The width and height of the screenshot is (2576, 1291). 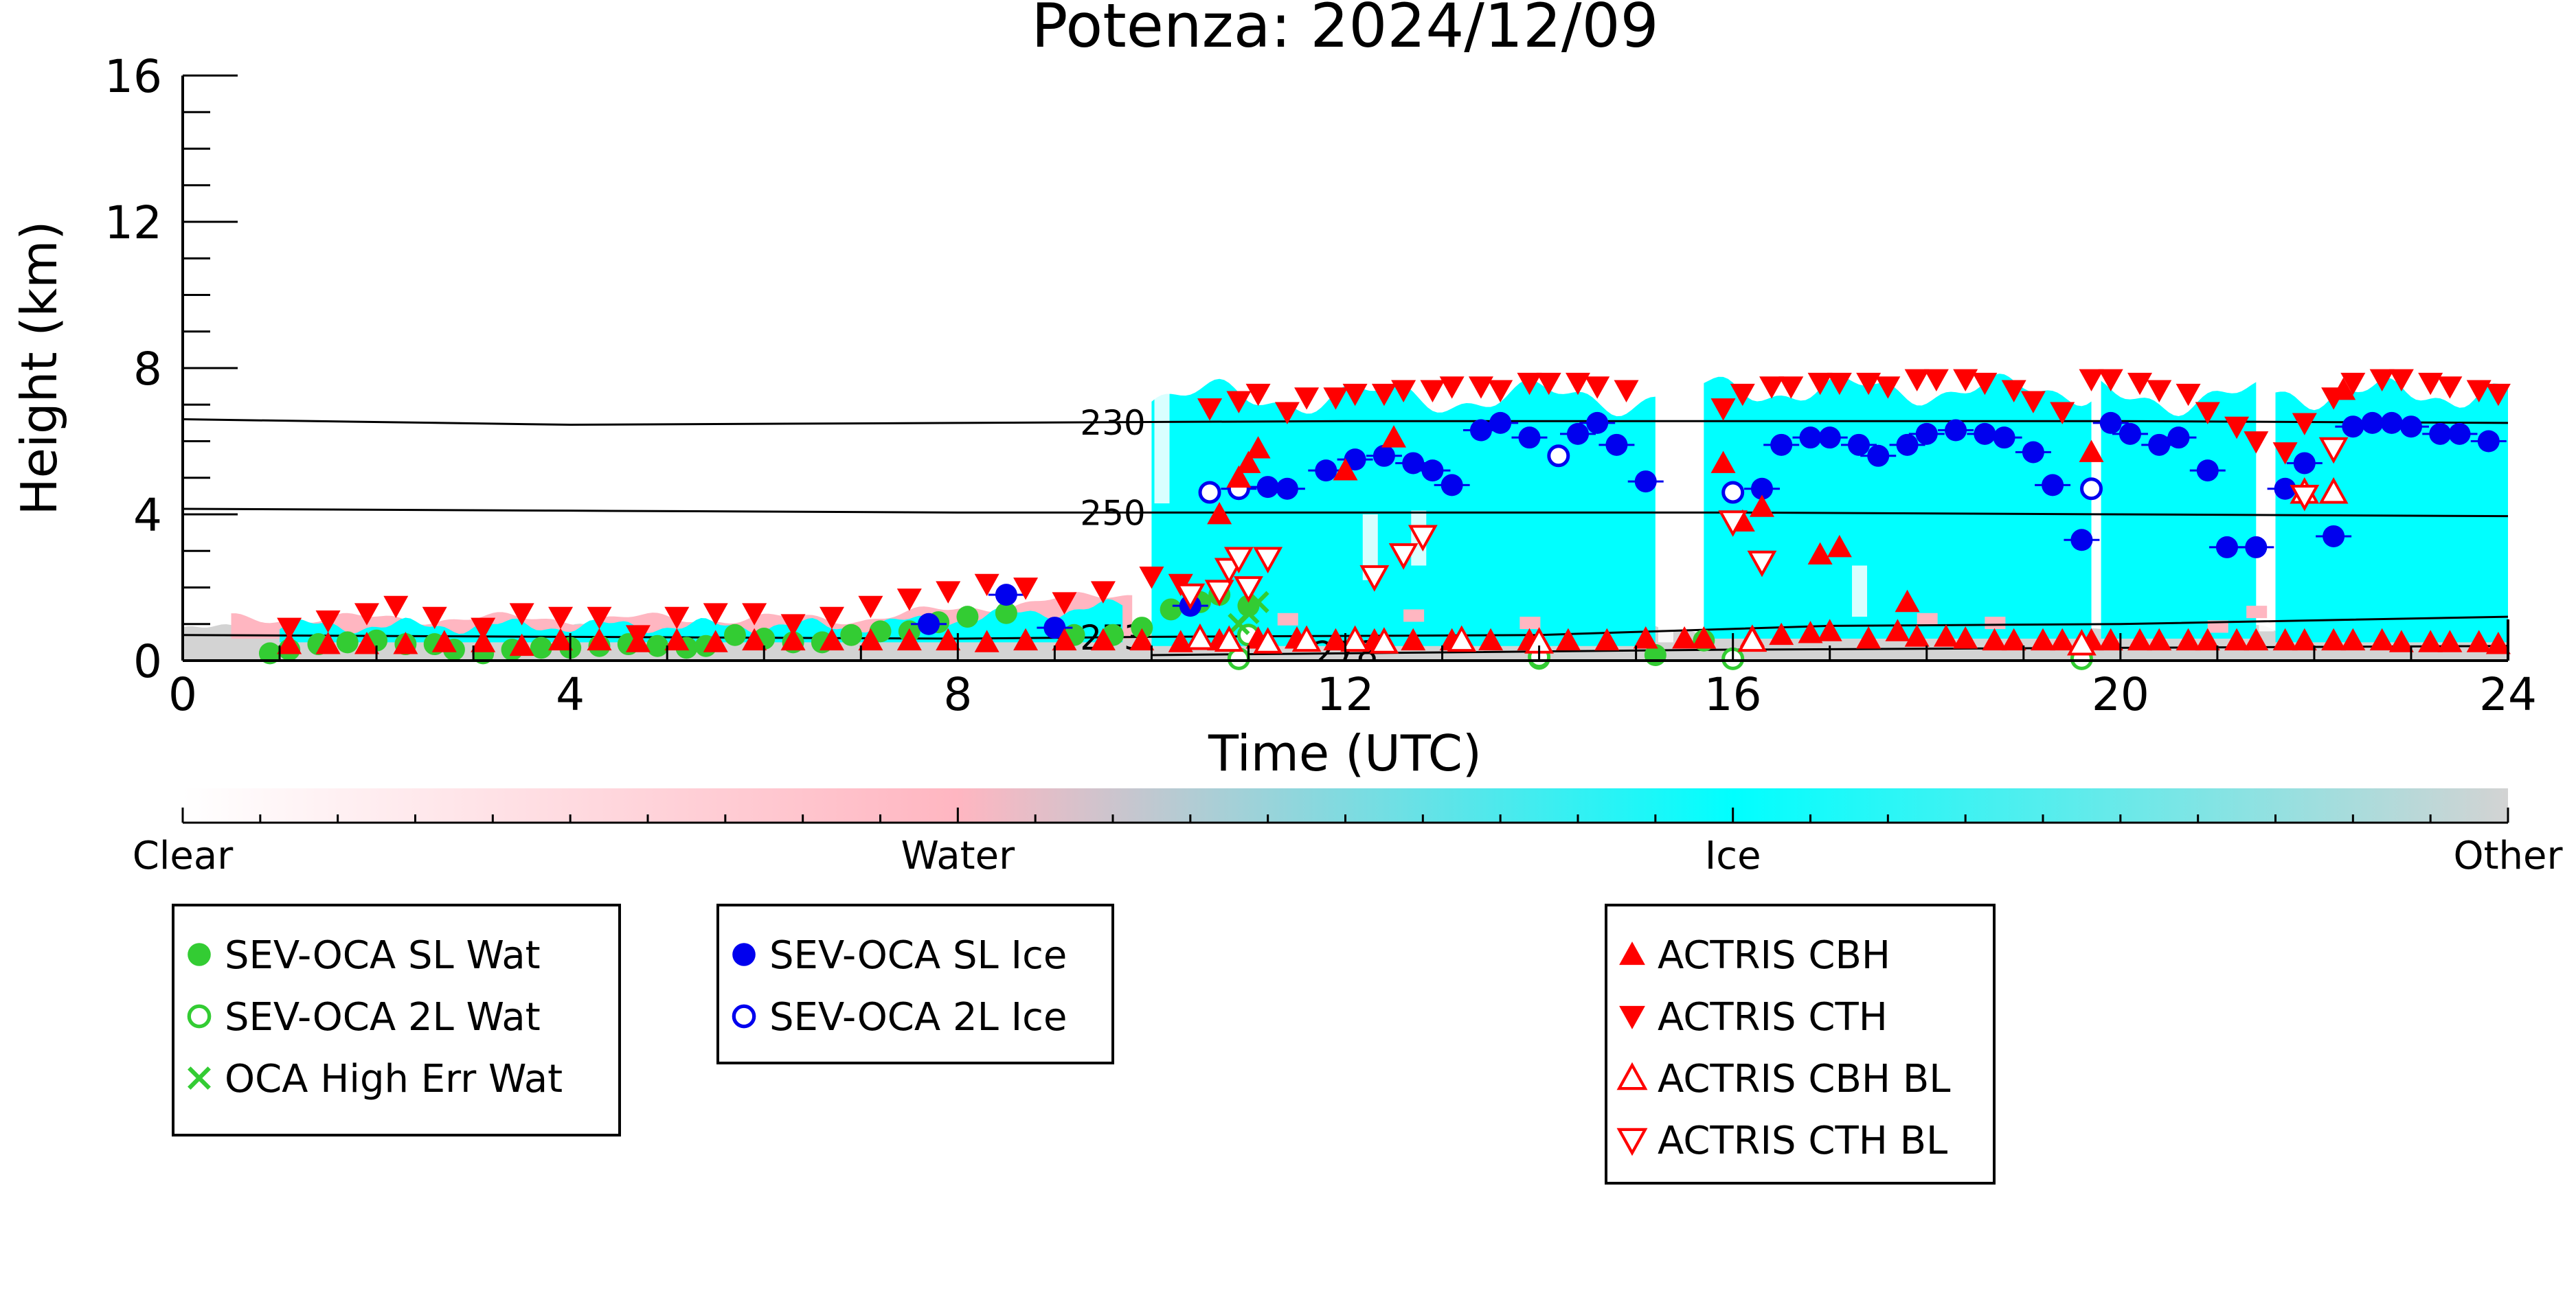 I want to click on legend-entry: SEV-OCA SL Ice, so click(x=918, y=956).